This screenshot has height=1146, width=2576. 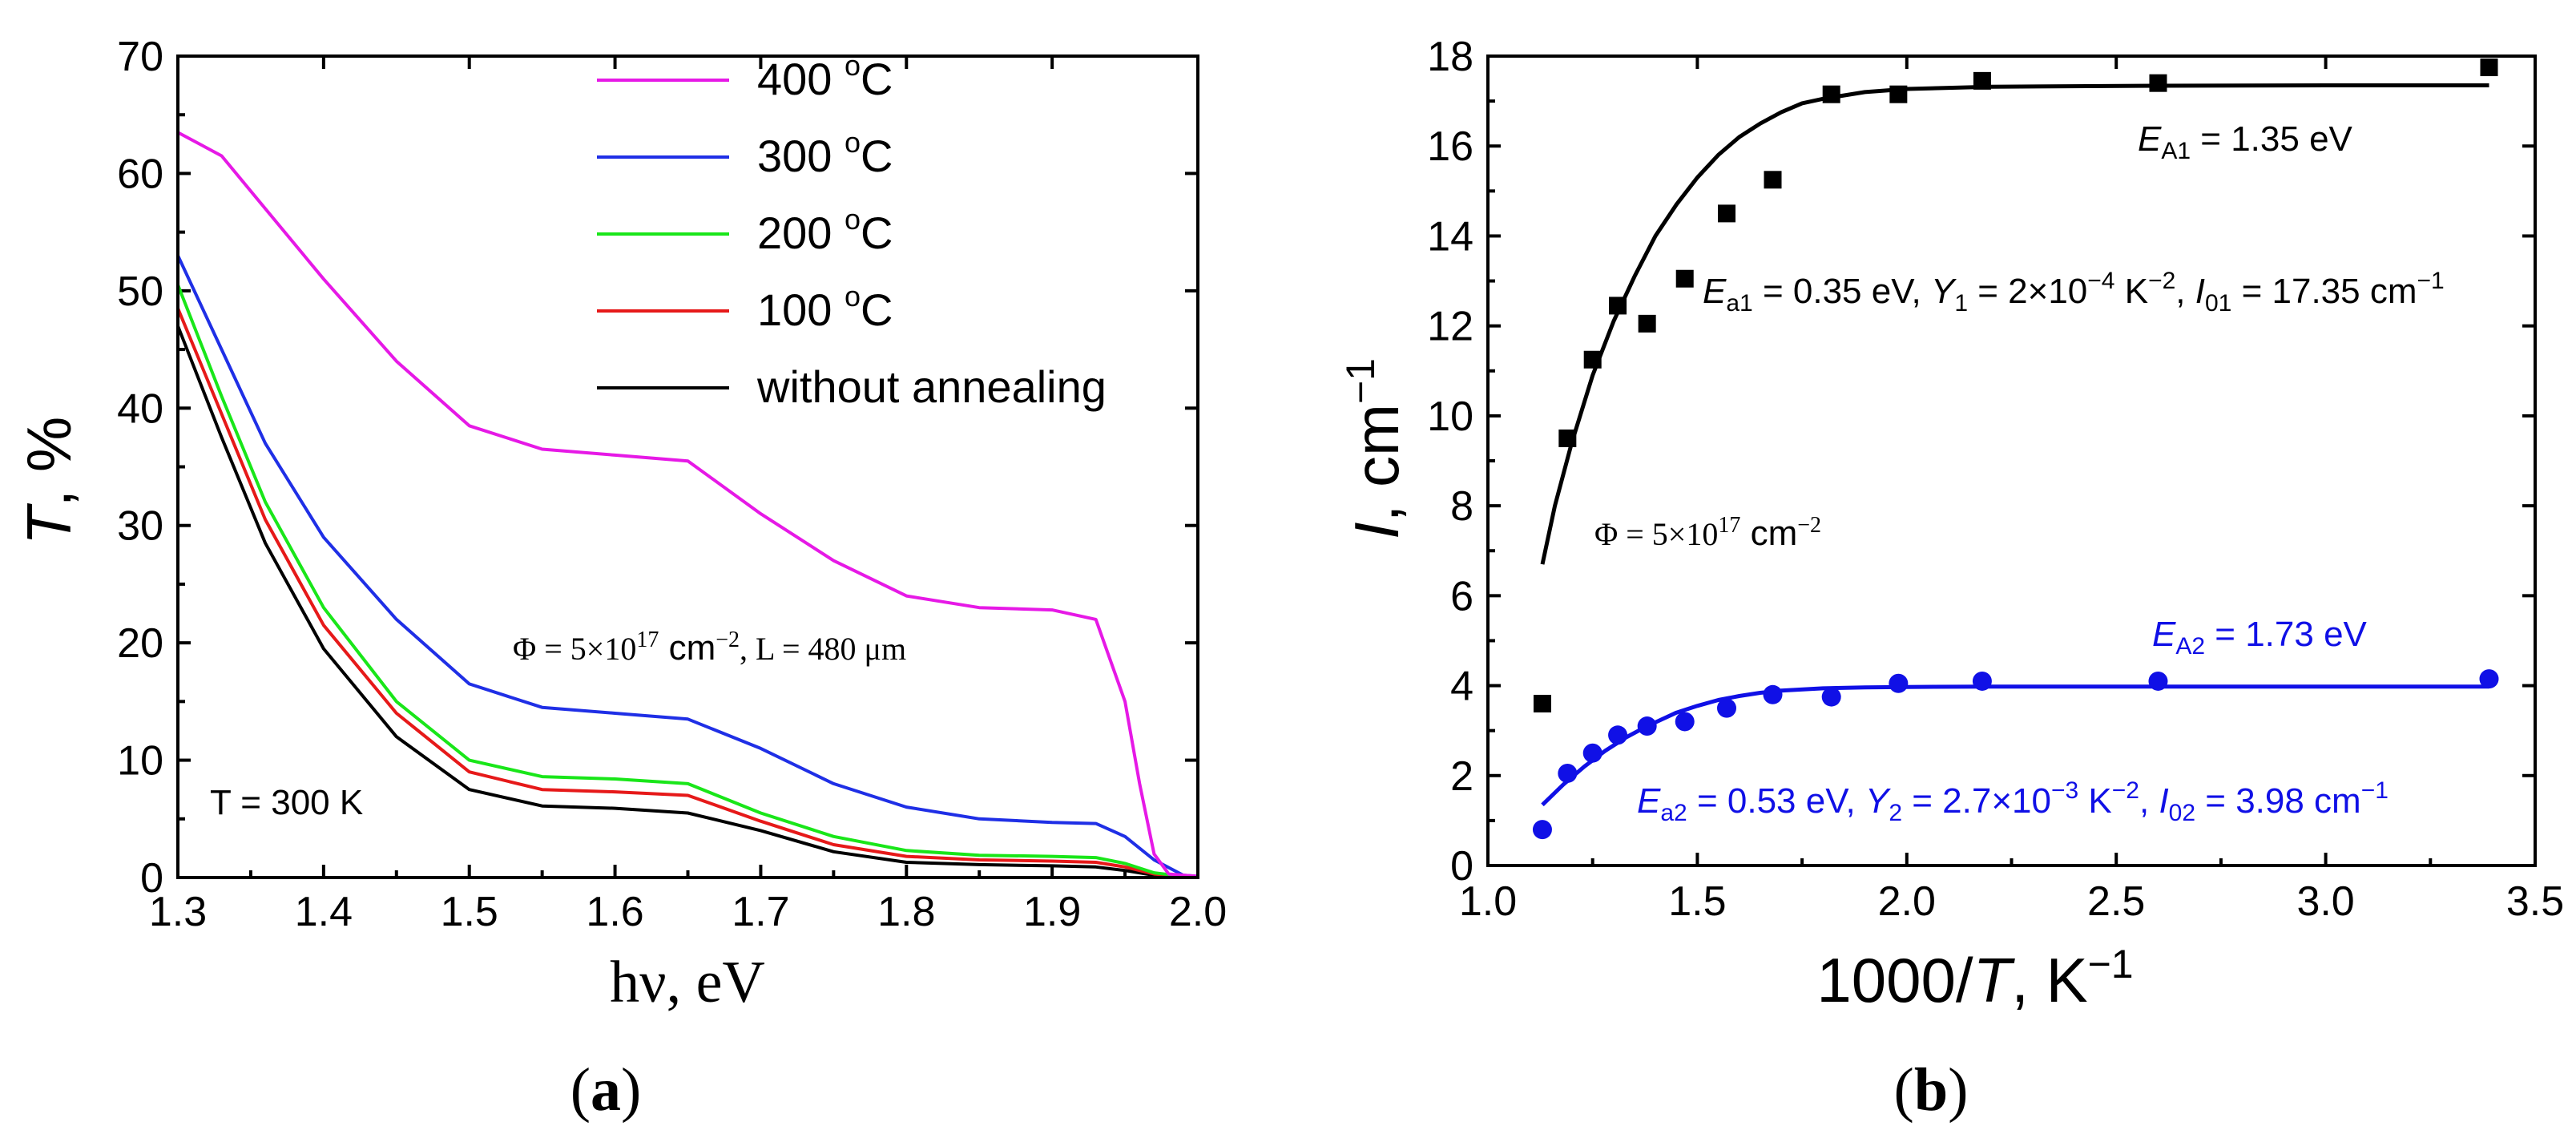 I want to click on panel-b-xtick-label: 3.5, so click(x=2535, y=901).